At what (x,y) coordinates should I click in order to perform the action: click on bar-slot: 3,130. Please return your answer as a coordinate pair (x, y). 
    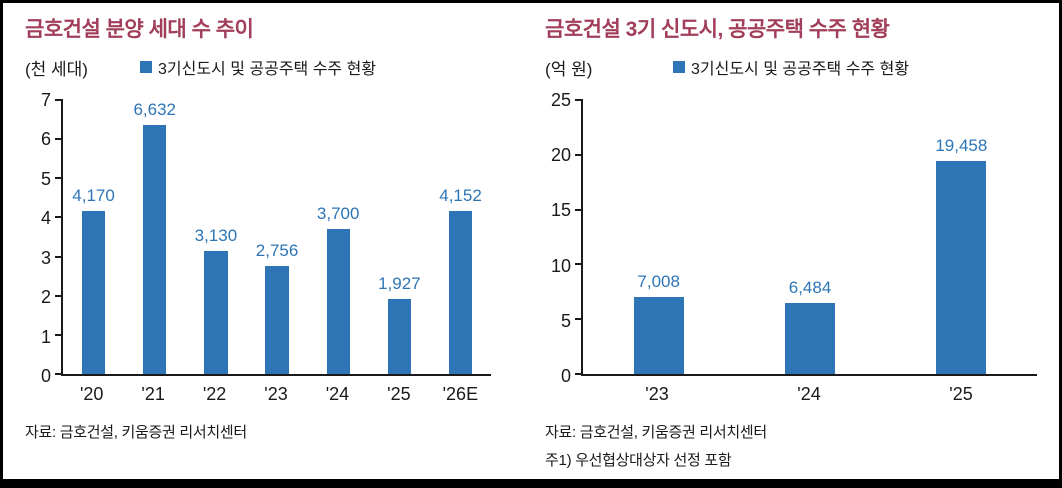
    Looking at the image, I should click on (215, 237).